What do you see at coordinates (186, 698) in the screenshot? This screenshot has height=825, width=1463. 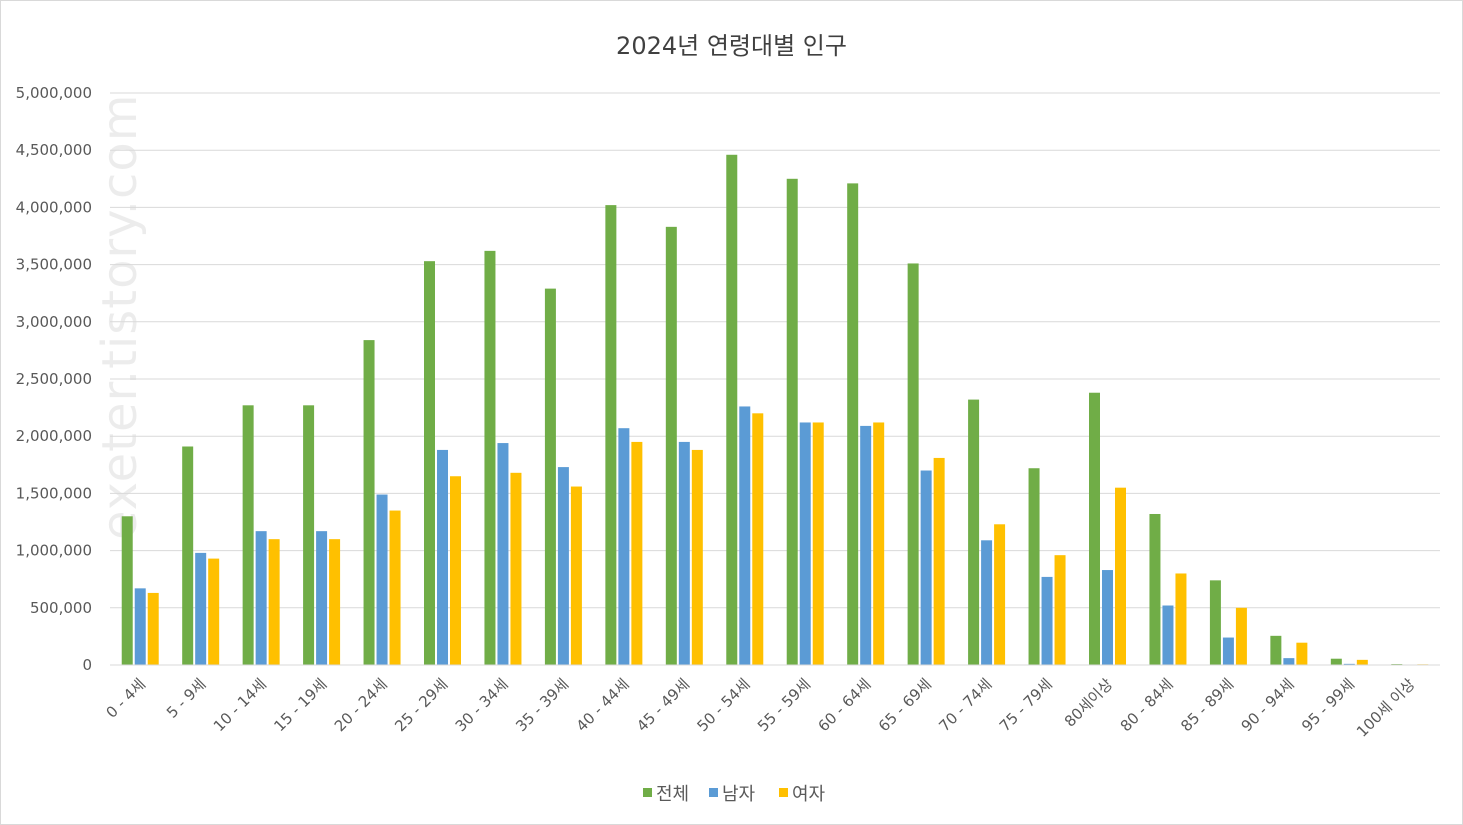 I see `x-tick-label: 5 - 9세` at bounding box center [186, 698].